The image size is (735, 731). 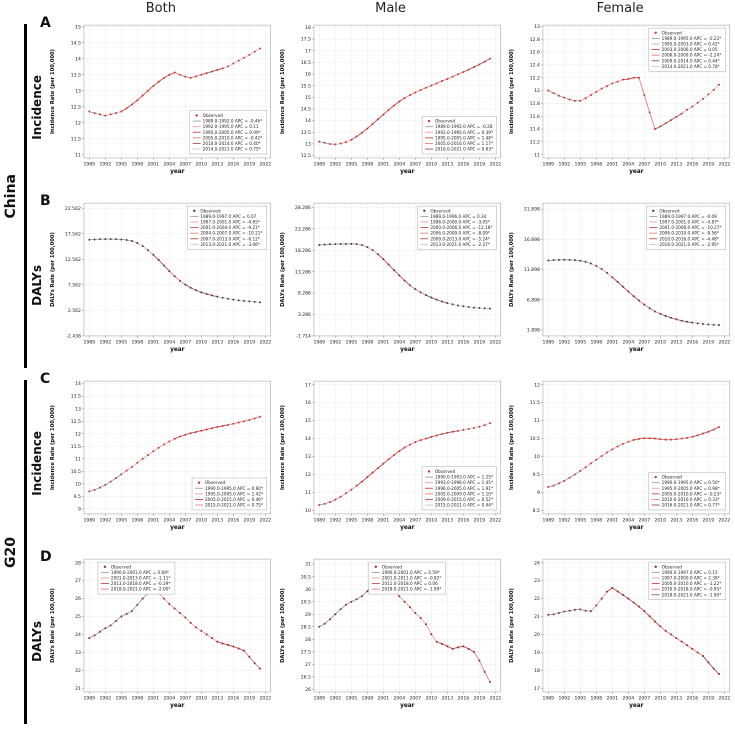 What do you see at coordinates (305, 627) in the screenshot?
I see `svg-text: 28.5` at bounding box center [305, 627].